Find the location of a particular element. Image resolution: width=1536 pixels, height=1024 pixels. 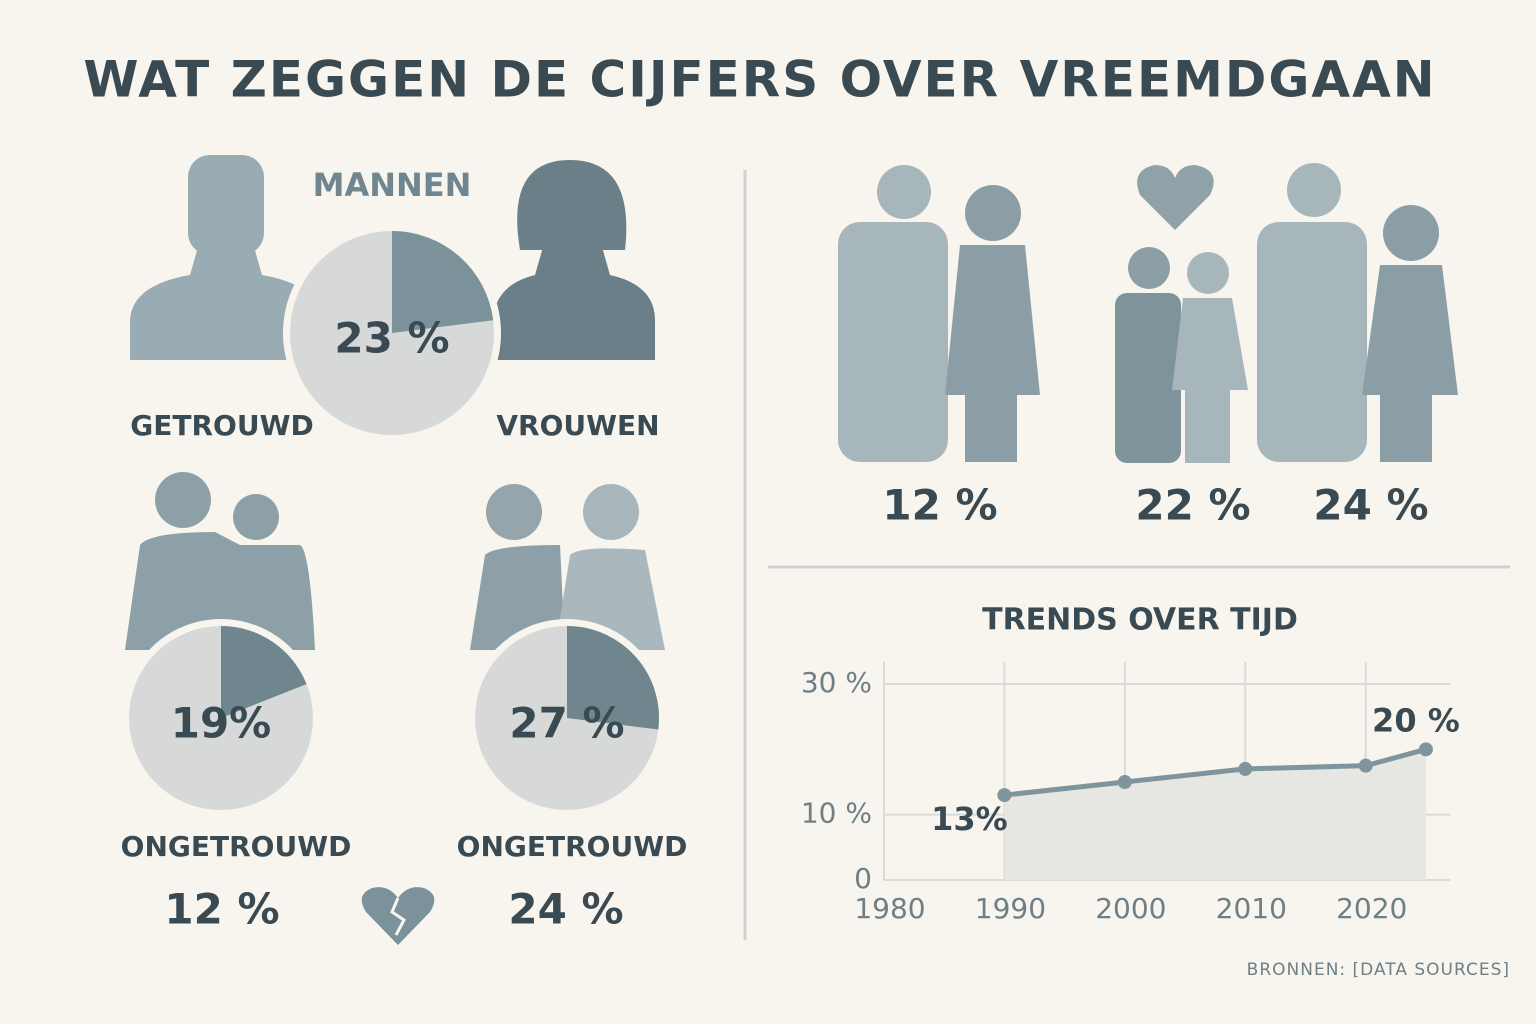

pie-label: 23 % is located at coordinates (391, 338).